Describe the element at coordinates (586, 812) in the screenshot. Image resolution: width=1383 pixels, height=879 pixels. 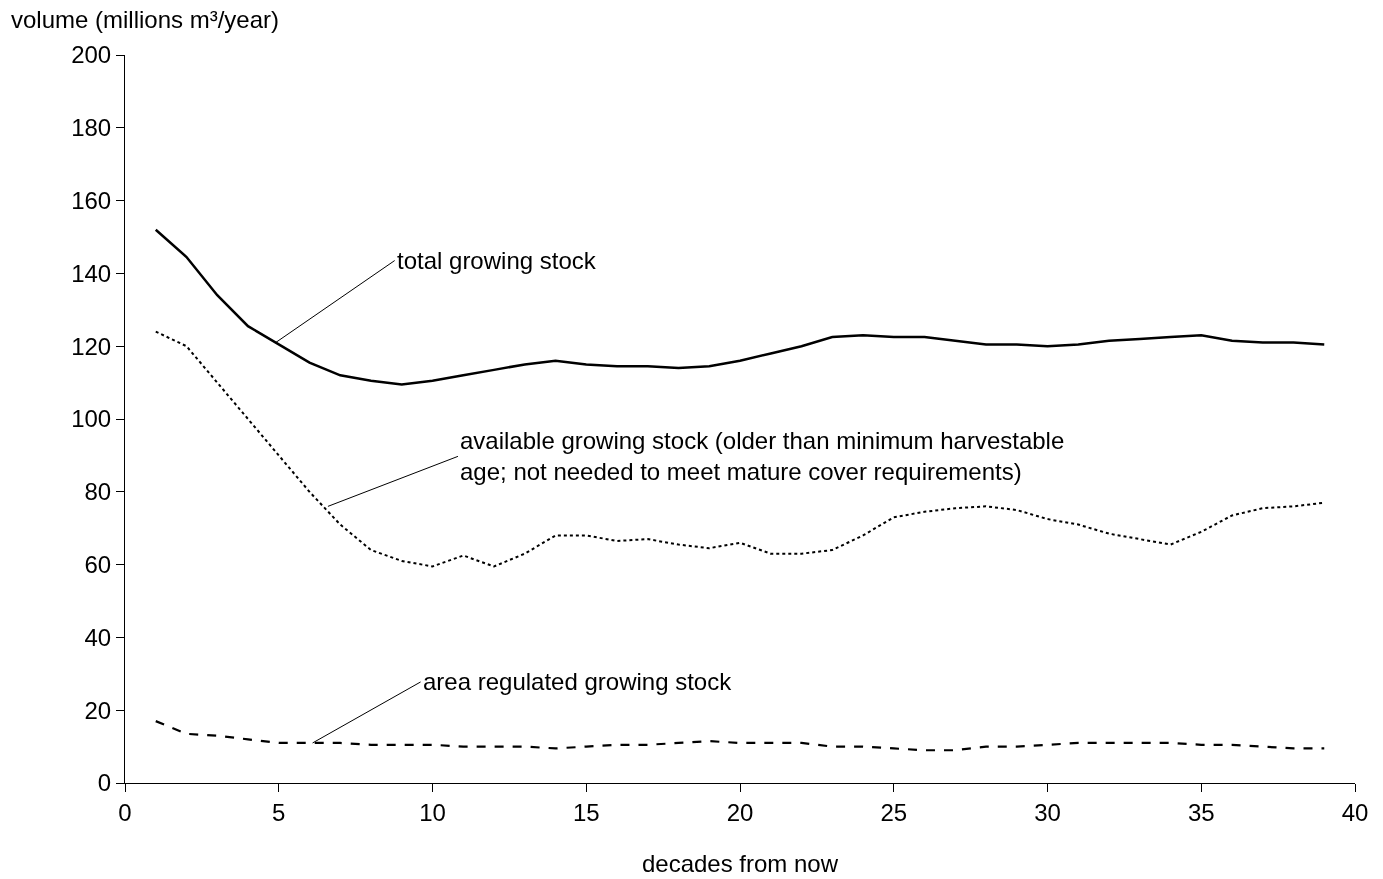
I see `x-tick-label: 15` at that location.